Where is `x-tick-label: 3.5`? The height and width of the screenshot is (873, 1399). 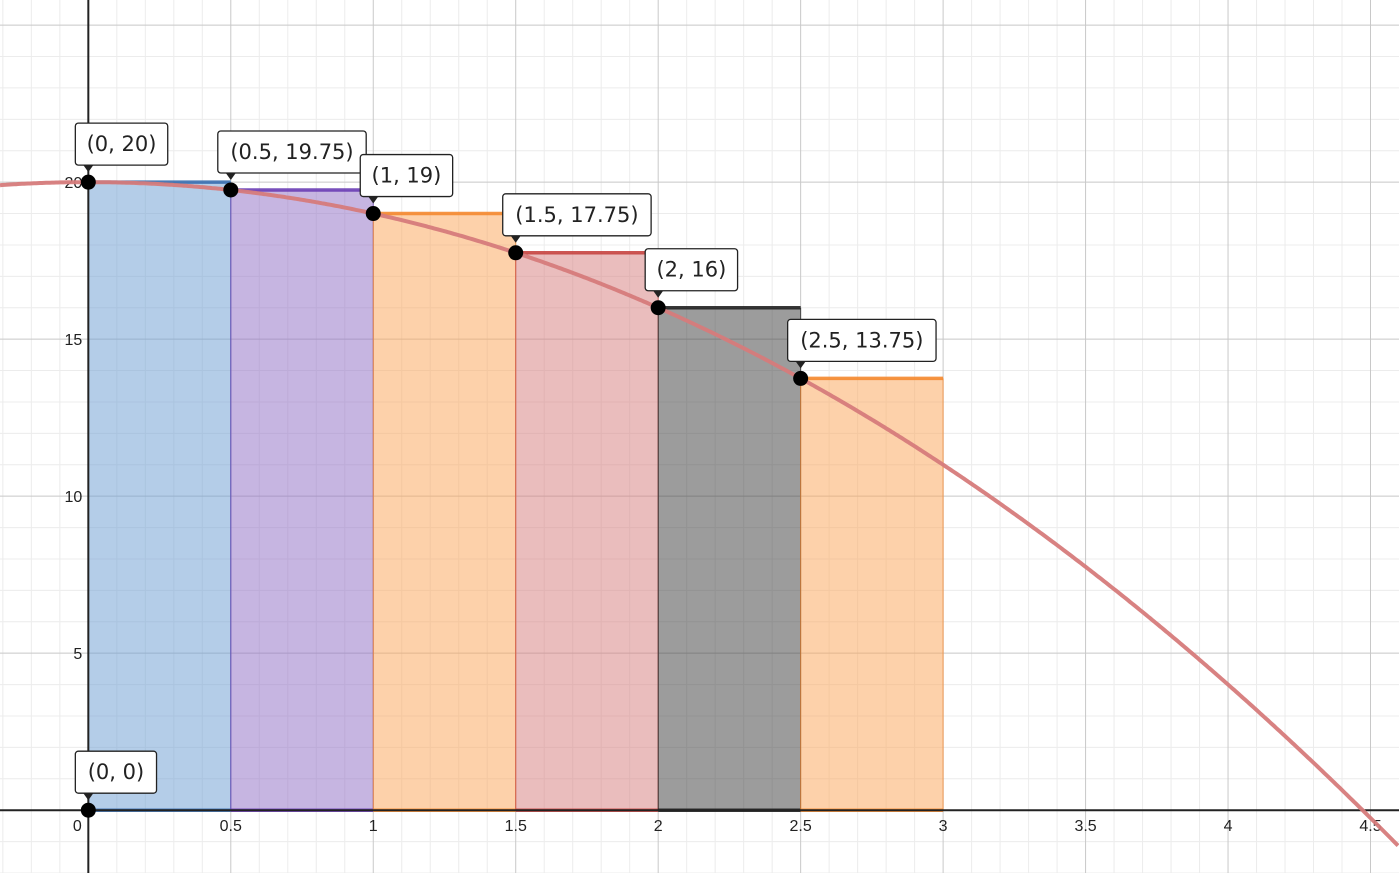 x-tick-label: 3.5 is located at coordinates (1085, 826).